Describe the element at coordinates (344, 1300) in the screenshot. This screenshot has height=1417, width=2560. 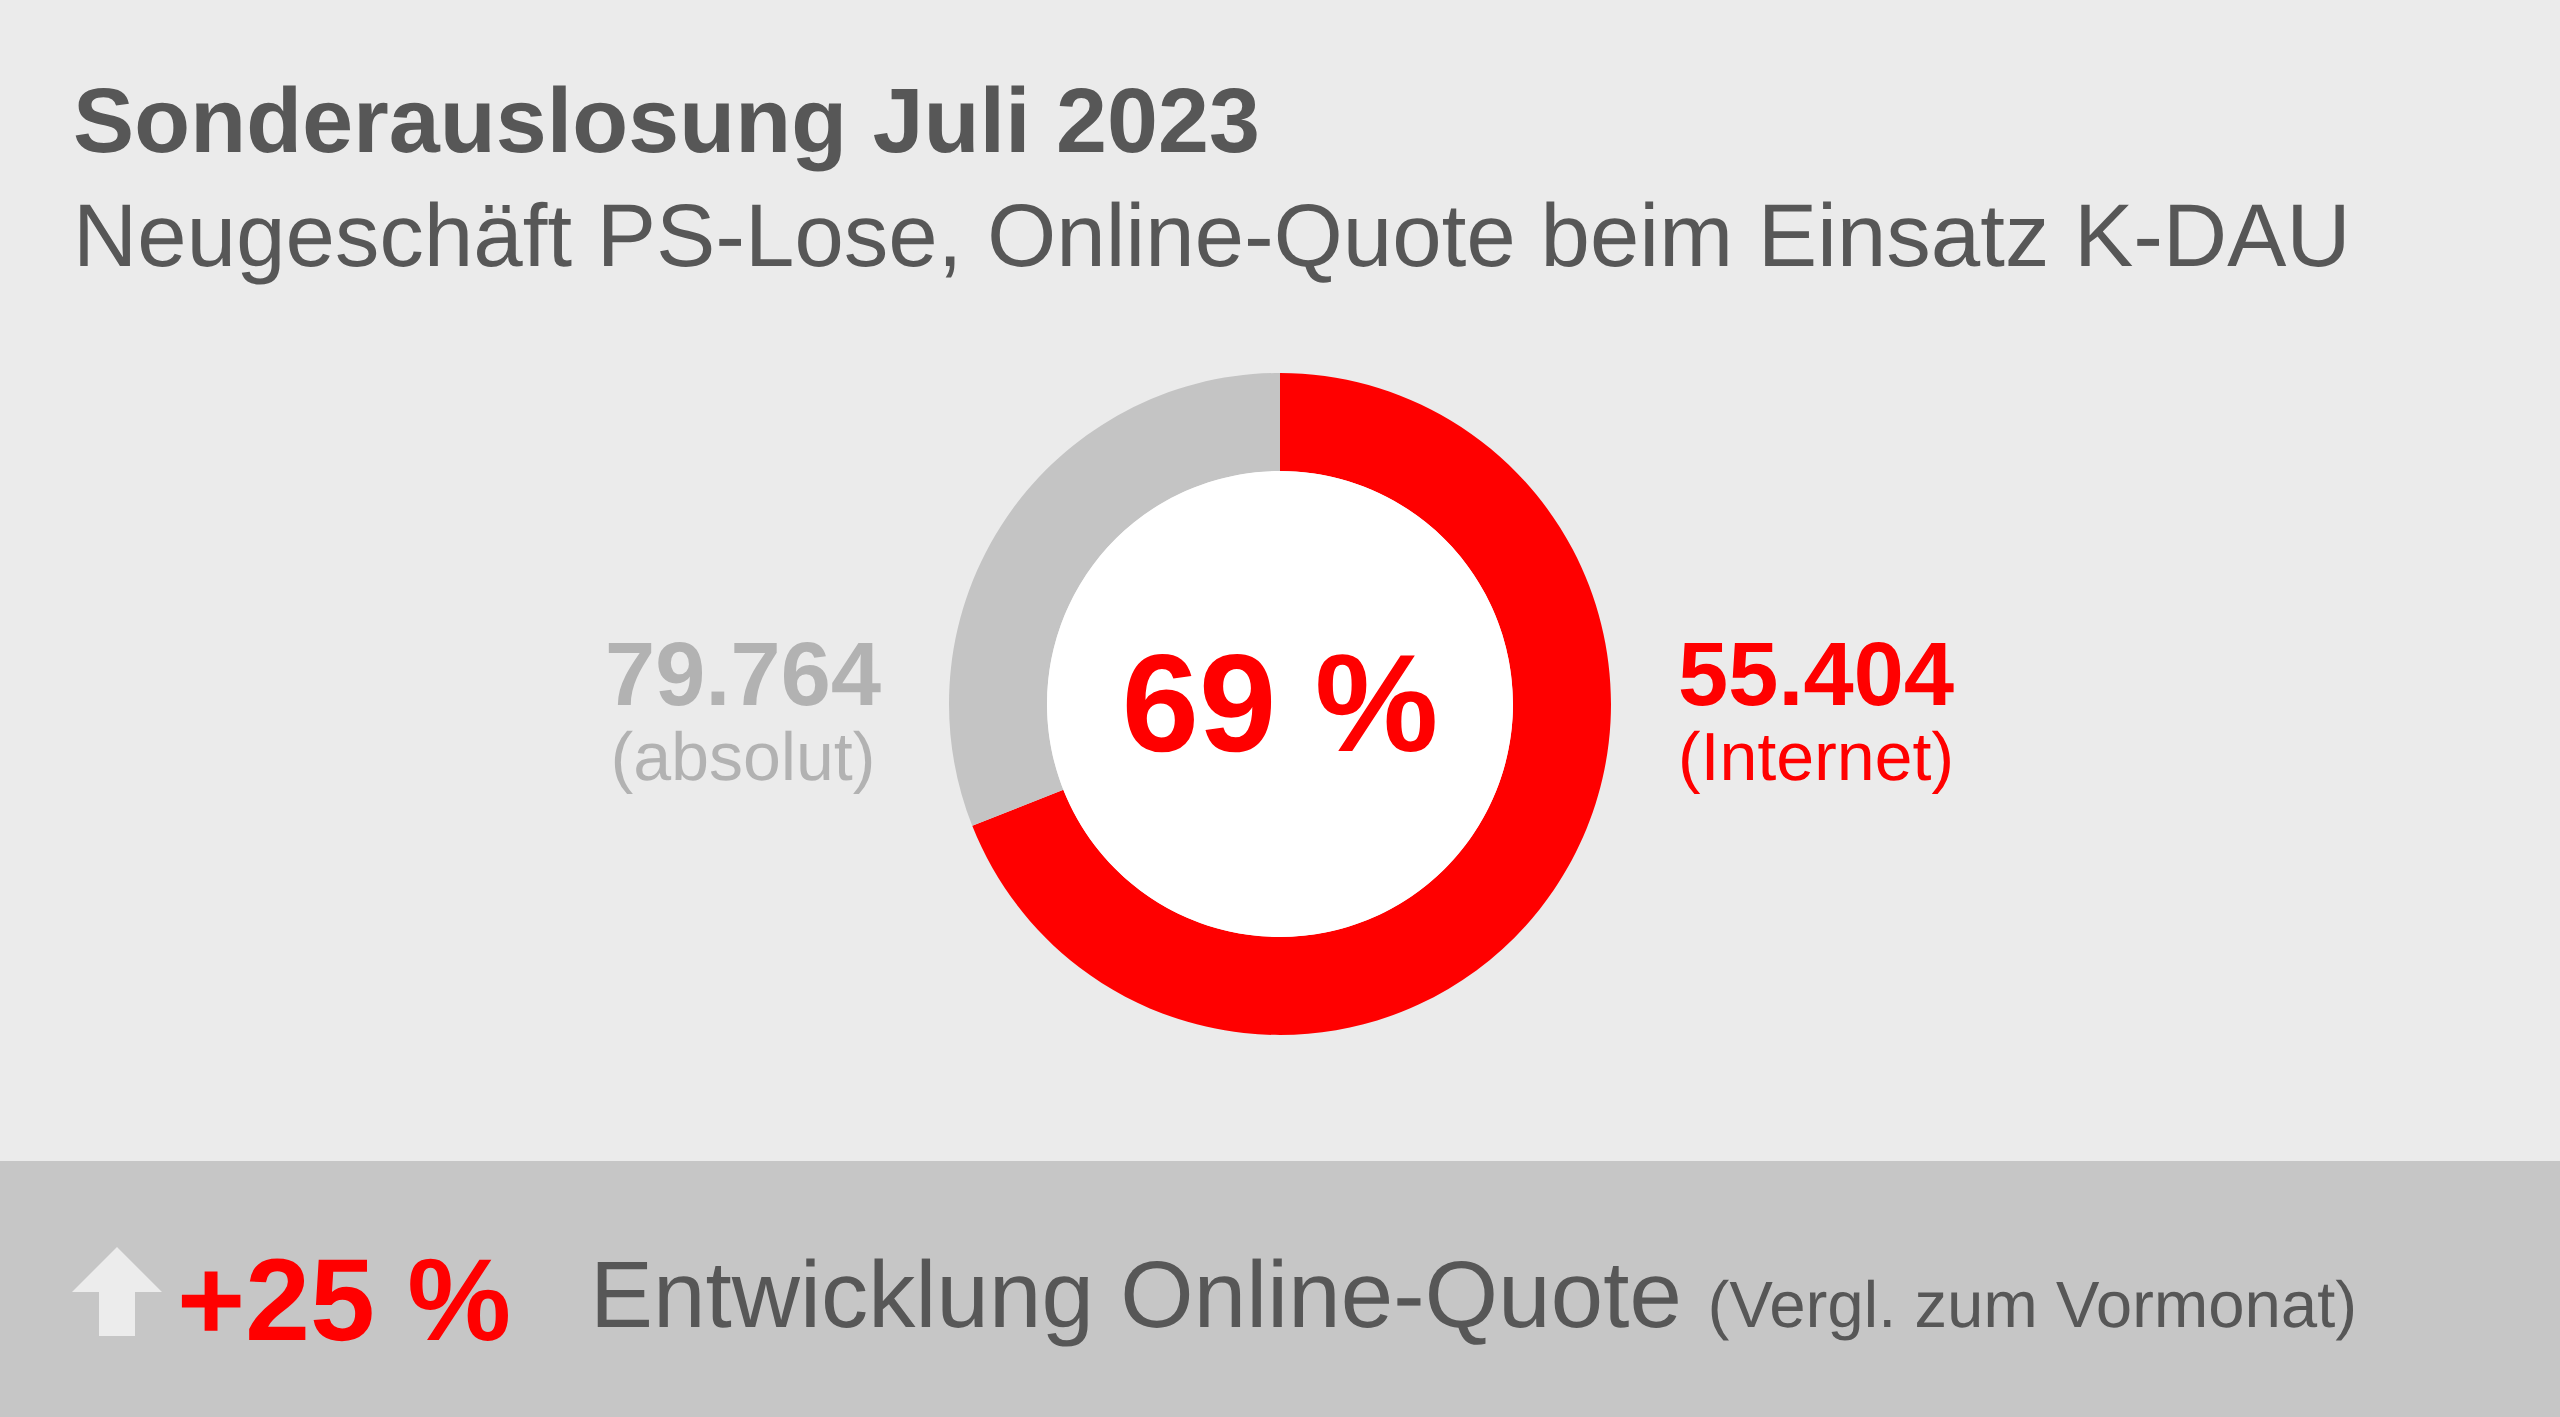
I see `text: +25 %` at that location.